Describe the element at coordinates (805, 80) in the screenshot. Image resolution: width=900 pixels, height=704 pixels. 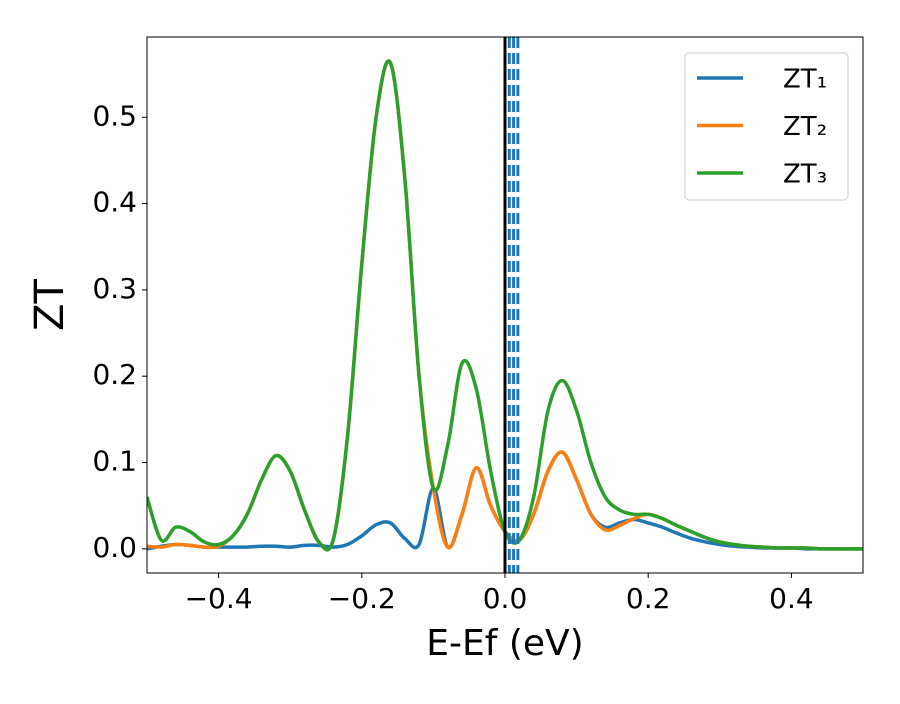
I see `legend-label: ZT₁` at that location.